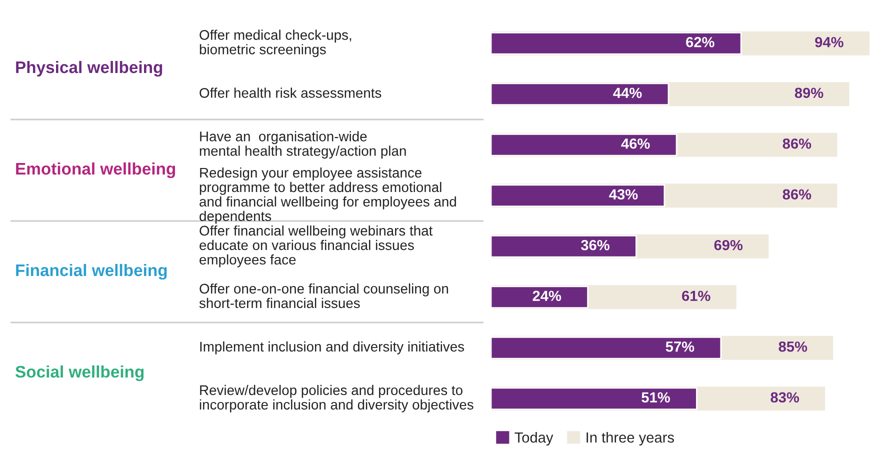 This screenshot has height=454, width=892. What do you see at coordinates (89, 68) in the screenshot?
I see `text: Physical wellbeing` at bounding box center [89, 68].